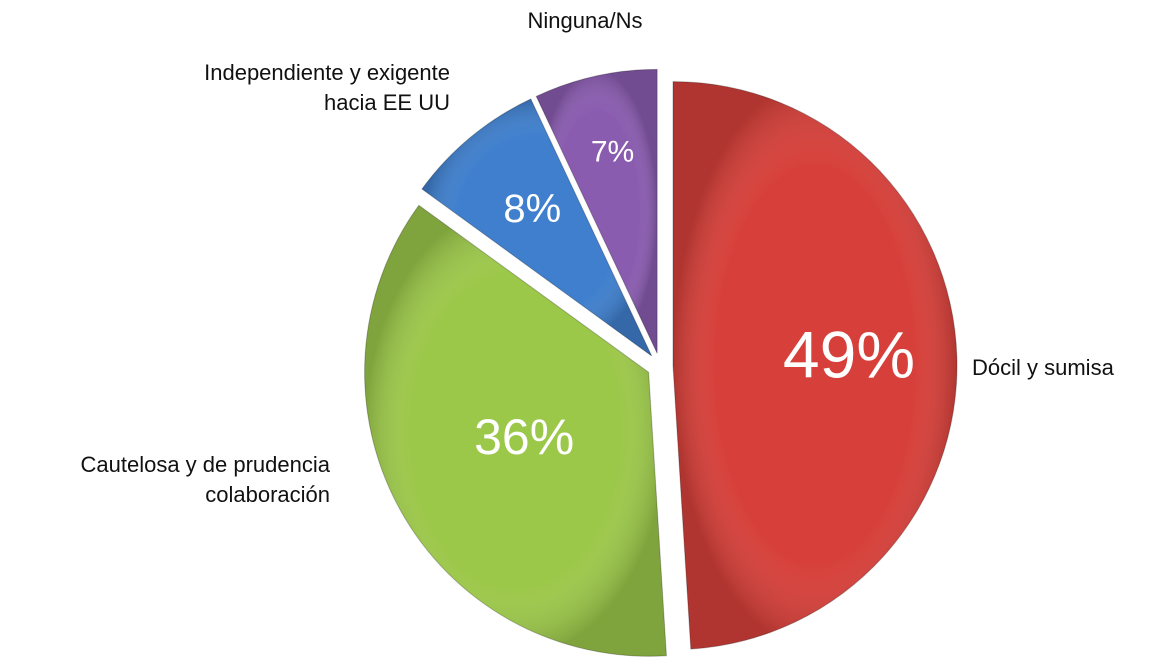 Image resolution: width=1165 pixels, height=661 pixels. Describe the element at coordinates (1043, 367) in the screenshot. I see `category-label: Dócil y sumisa` at that location.